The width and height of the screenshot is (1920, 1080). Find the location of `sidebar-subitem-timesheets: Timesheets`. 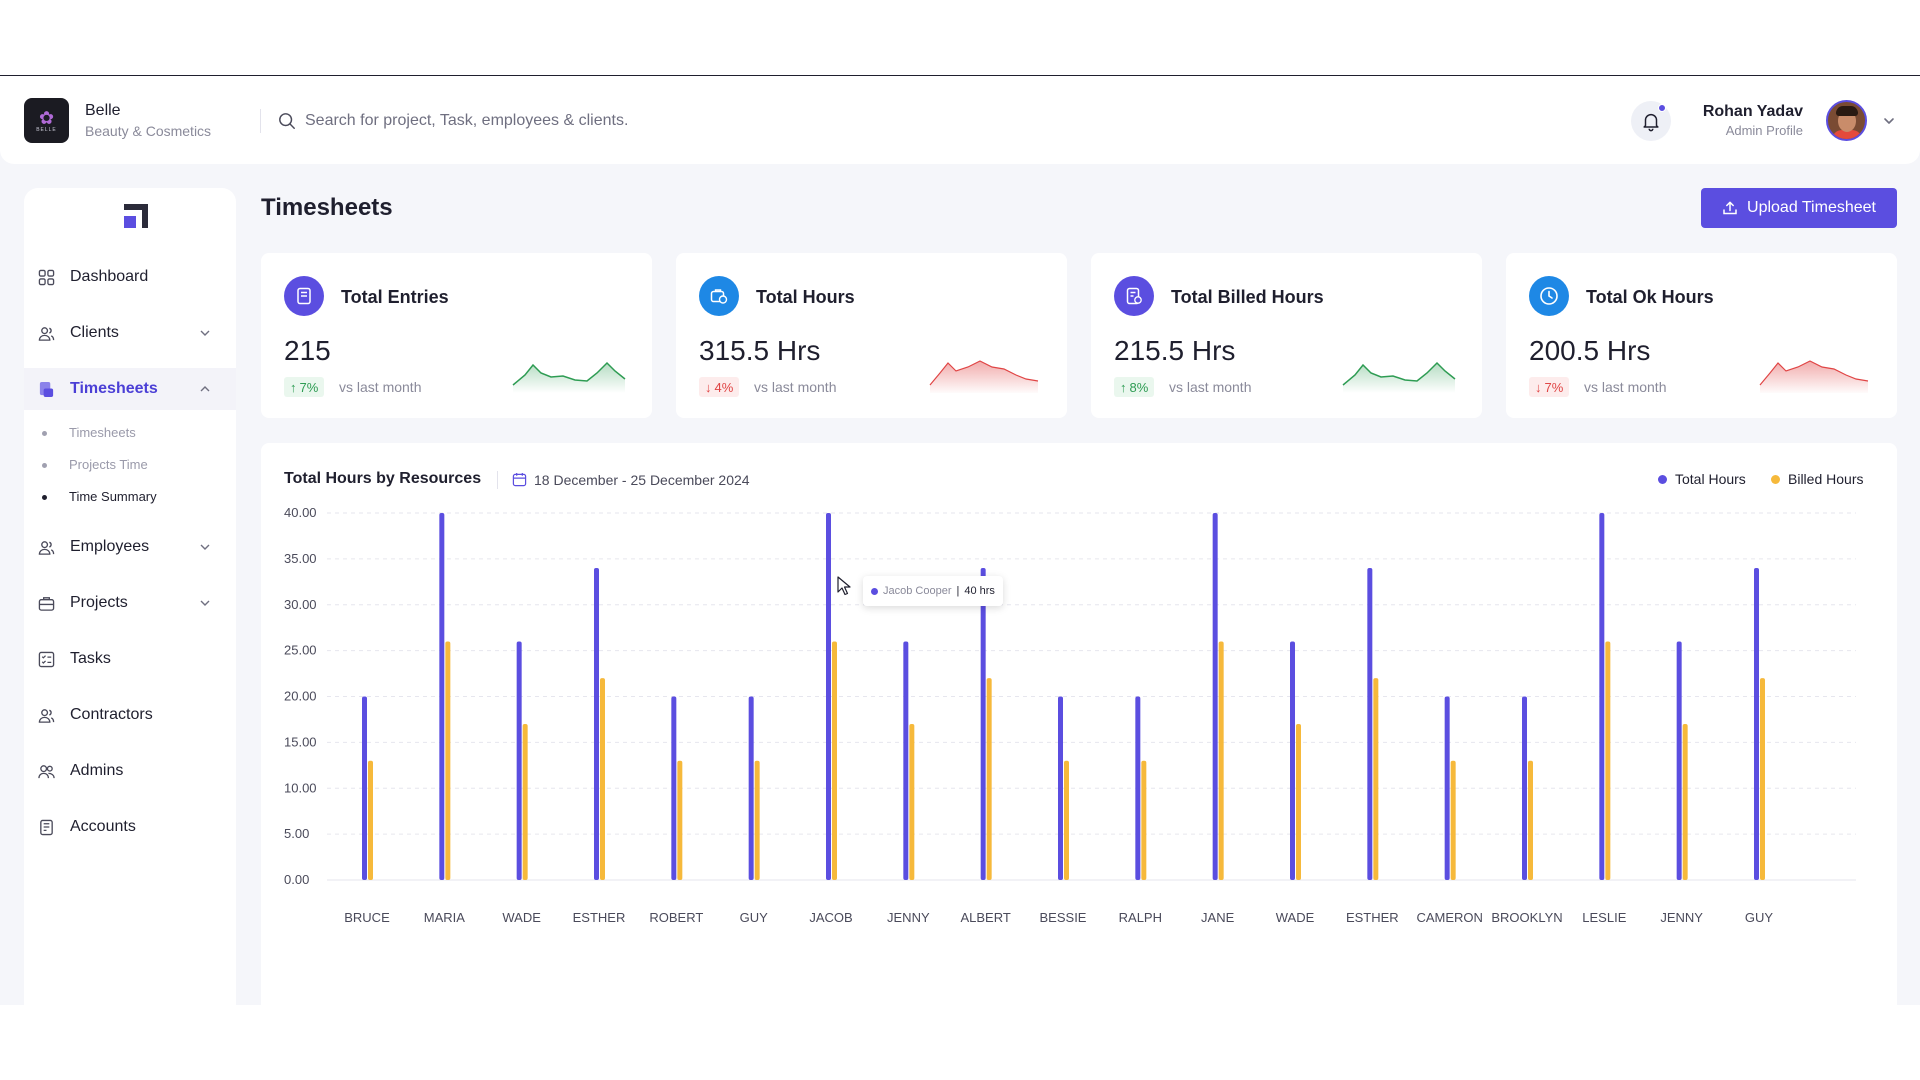

sidebar-subitem-timesheets: Timesheets is located at coordinates (130, 434).